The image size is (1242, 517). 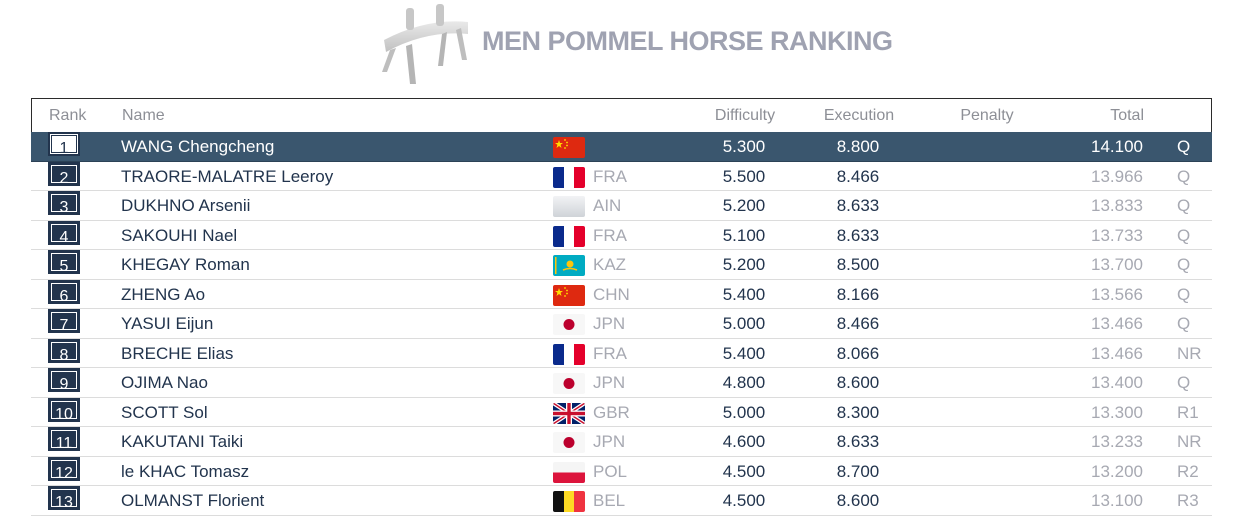 What do you see at coordinates (569, 265) in the screenshot?
I see `kazakhstan-flag-icon` at bounding box center [569, 265].